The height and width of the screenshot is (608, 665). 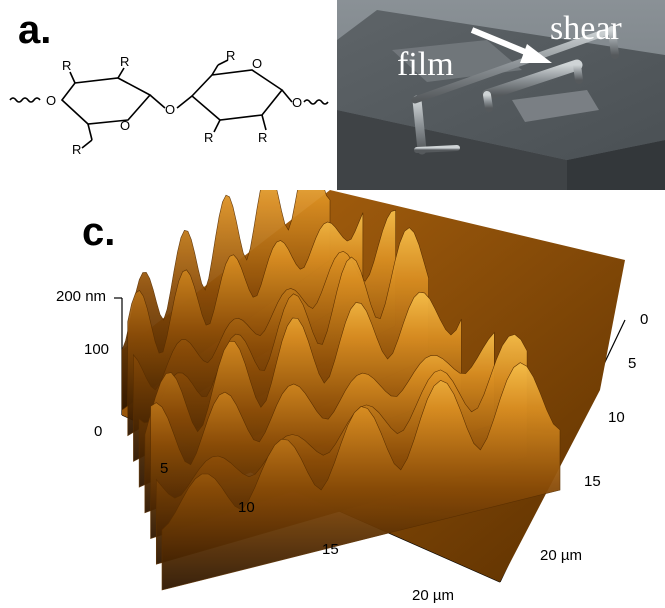 I want to click on x-tick: 15, so click(x=330, y=549).